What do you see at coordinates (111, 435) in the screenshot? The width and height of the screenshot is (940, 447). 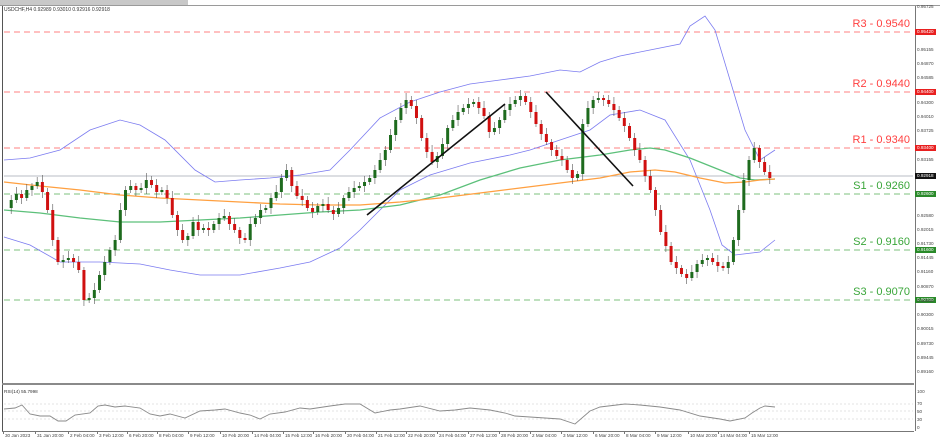 I see `date-axis-label: 3 Feb 12:00` at bounding box center [111, 435].